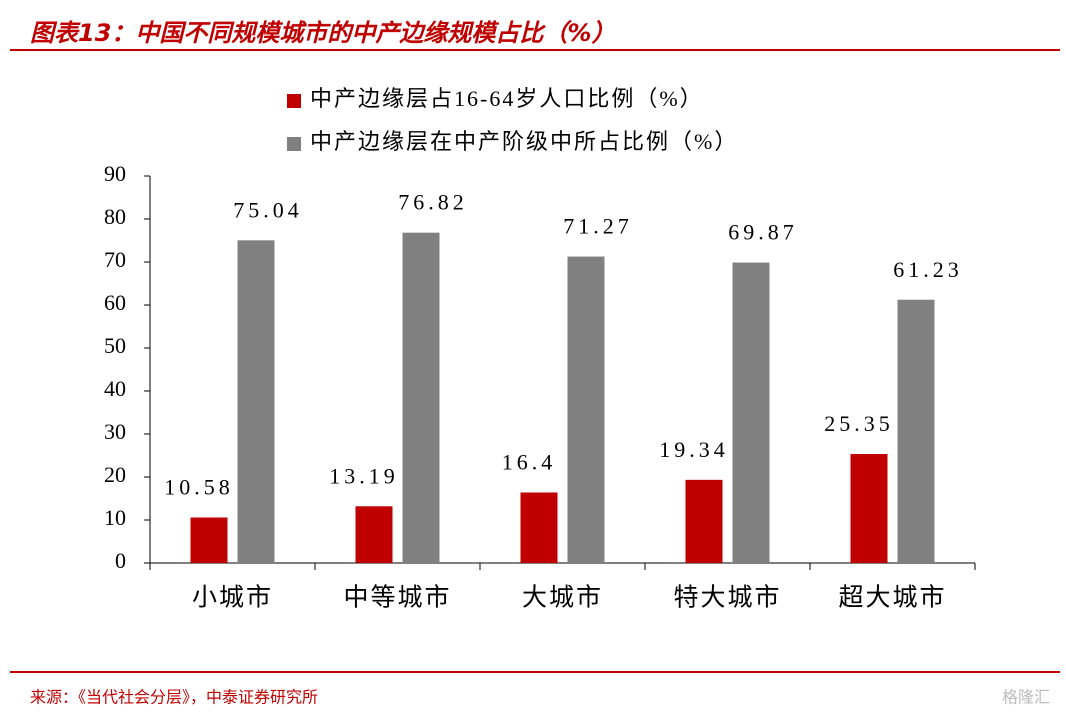 Image resolution: width=1066 pixels, height=712 pixels. What do you see at coordinates (507, 98) in the screenshot?
I see `legend-label: 中产边缘层占16-64岁人口比例（%）` at bounding box center [507, 98].